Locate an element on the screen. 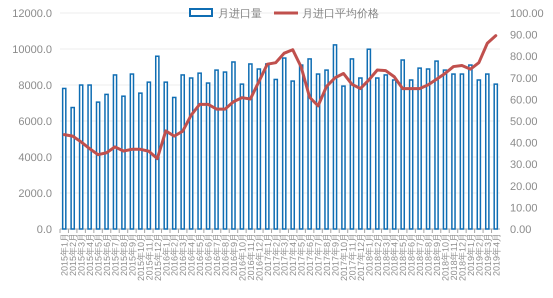  x-tick-label: 2016年11月 is located at coordinates (251, 256).